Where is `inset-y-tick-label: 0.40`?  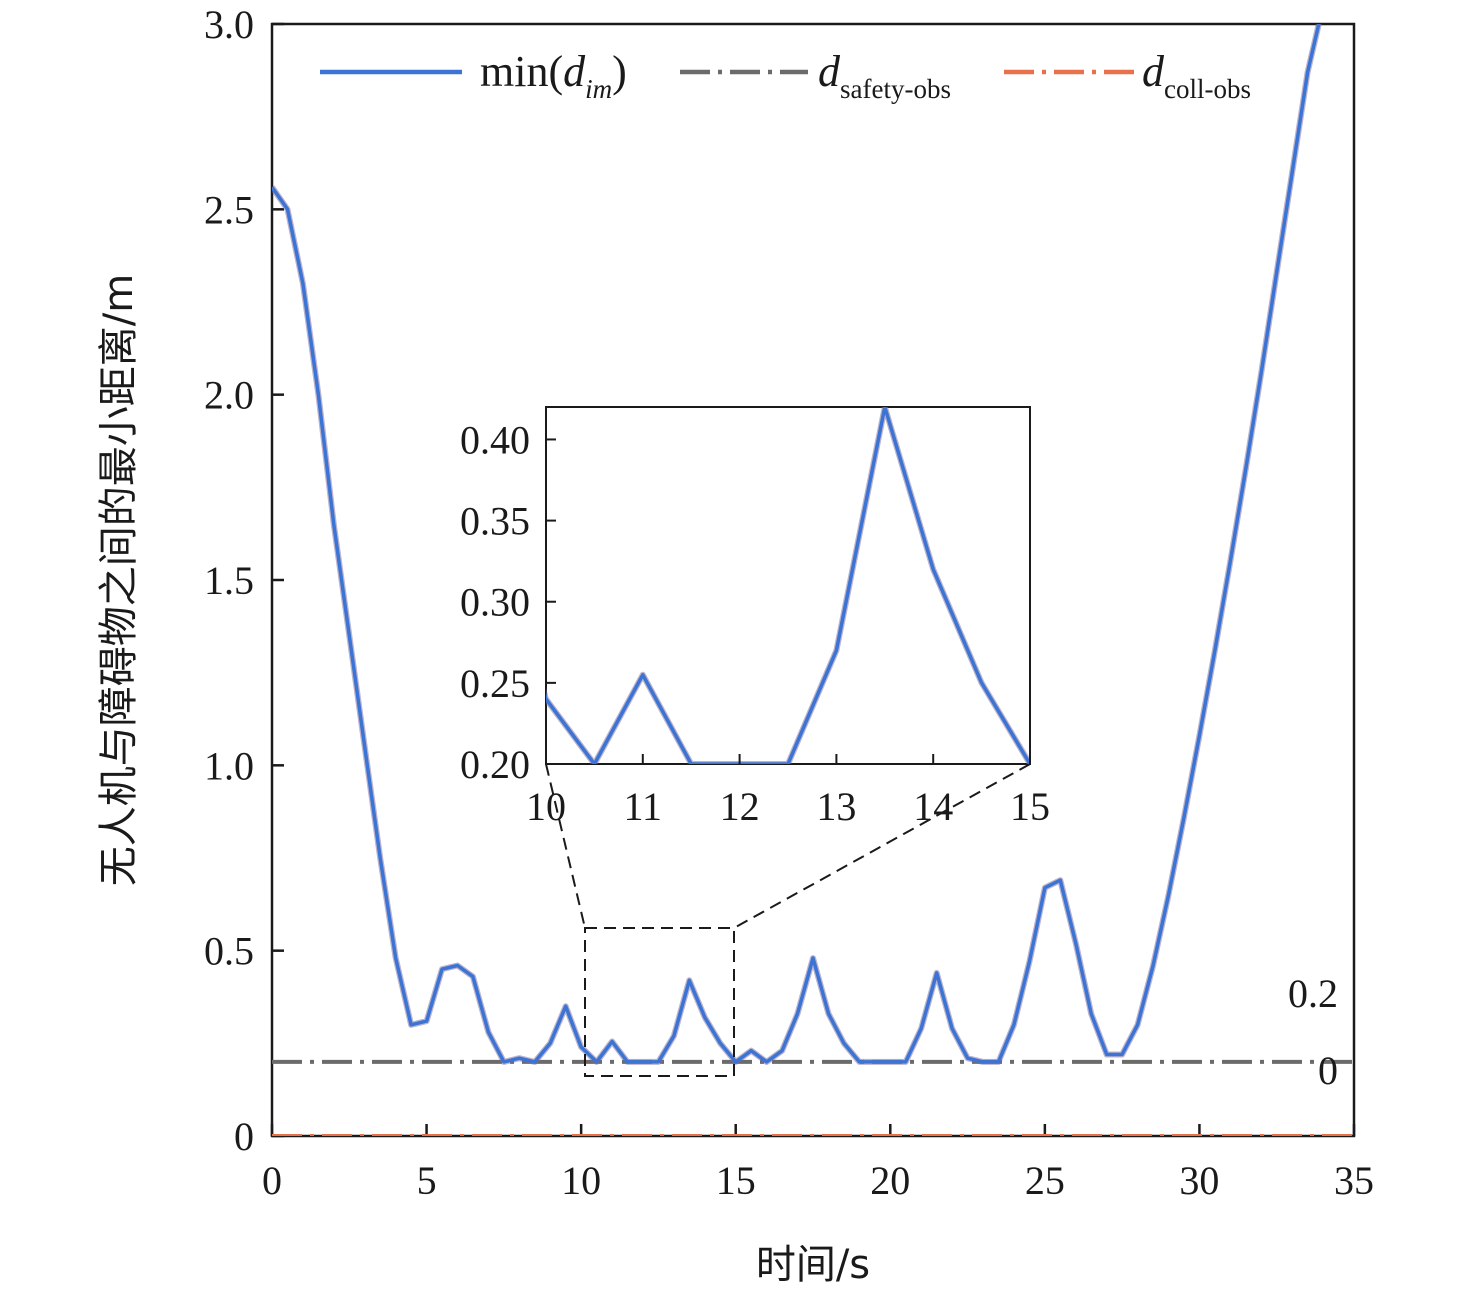
inset-y-tick-label: 0.40 is located at coordinates (495, 439).